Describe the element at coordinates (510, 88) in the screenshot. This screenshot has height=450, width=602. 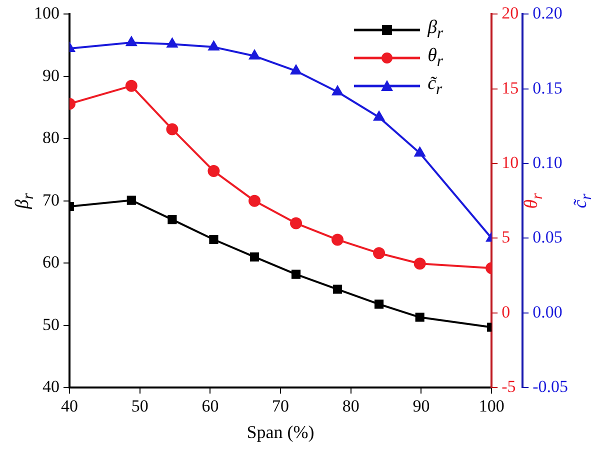
I see `y2-tick-label: 15` at that location.